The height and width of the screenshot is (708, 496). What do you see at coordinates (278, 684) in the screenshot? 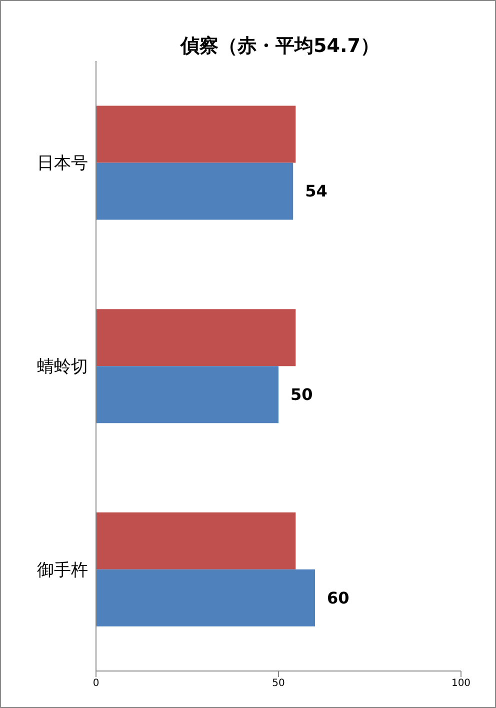
I see `x-tick-label: 50` at bounding box center [278, 684].